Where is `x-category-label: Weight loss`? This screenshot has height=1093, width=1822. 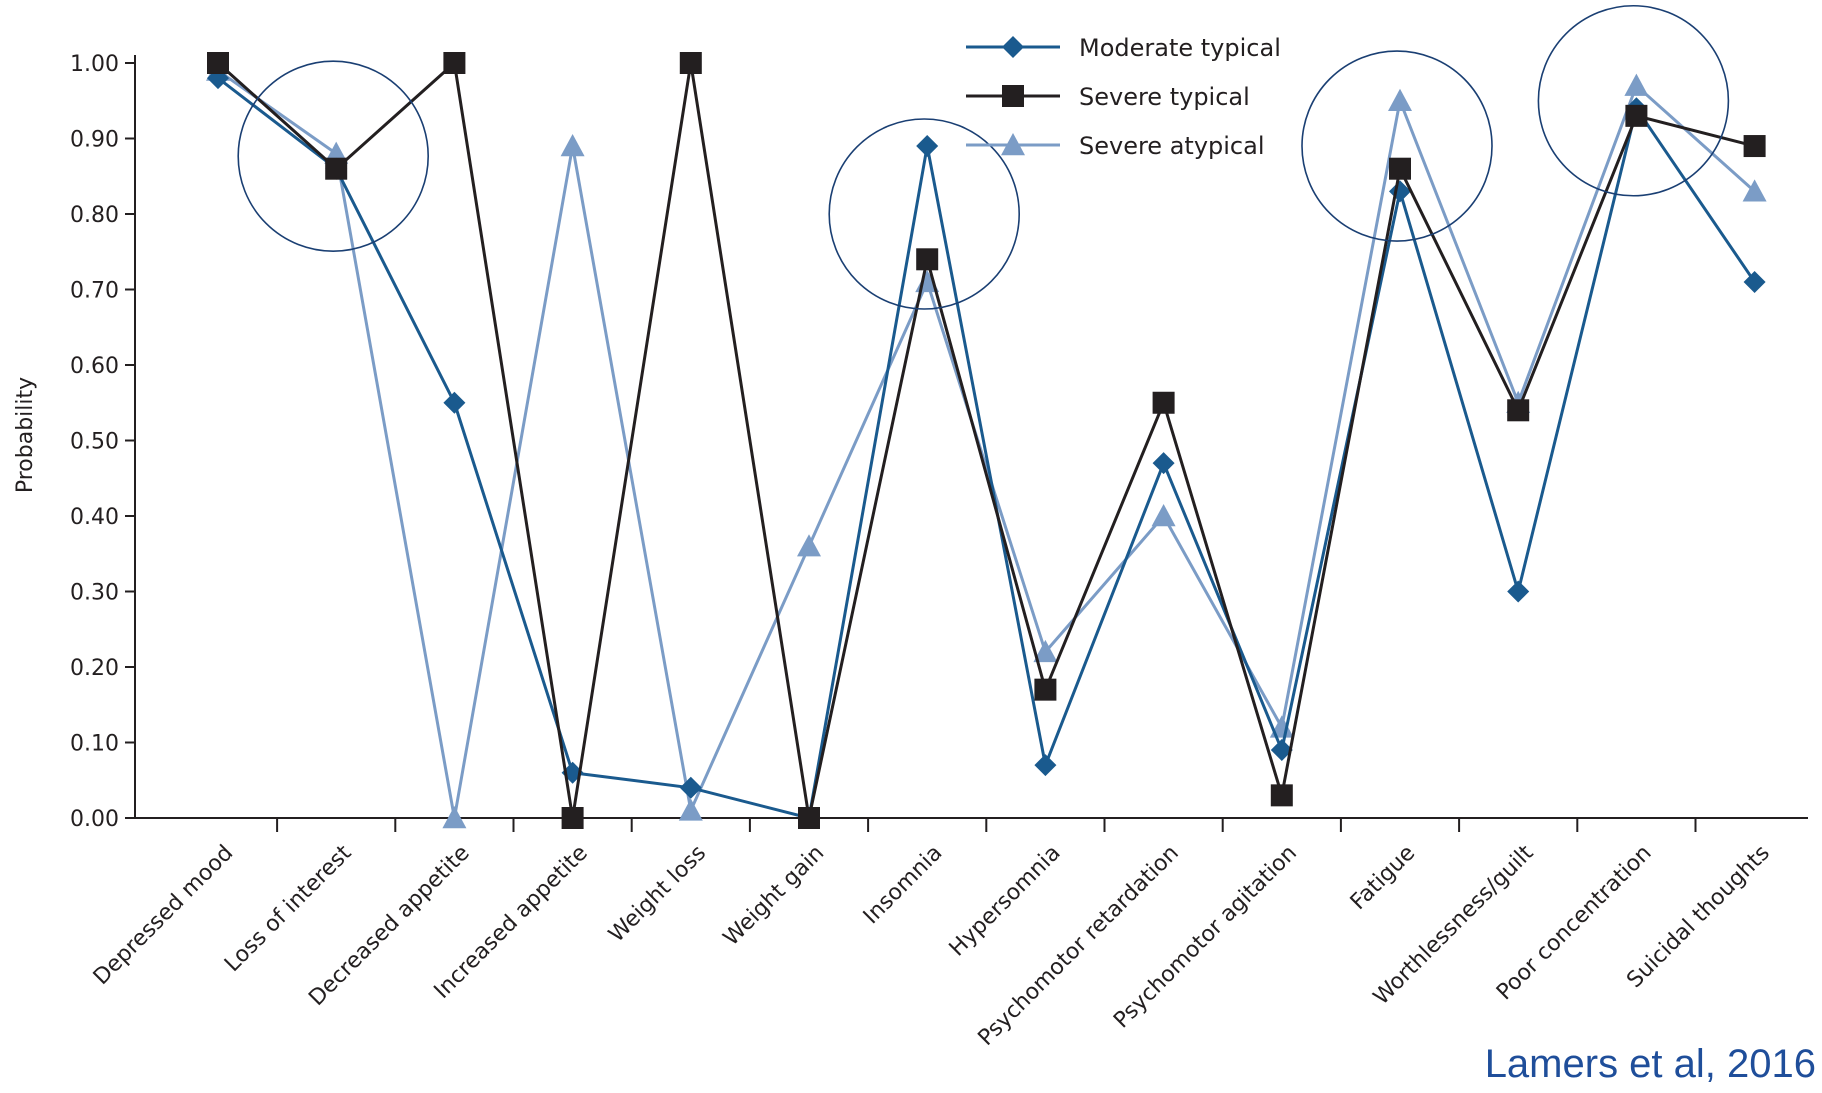
x-category-label: Weight loss is located at coordinates (657, 894).